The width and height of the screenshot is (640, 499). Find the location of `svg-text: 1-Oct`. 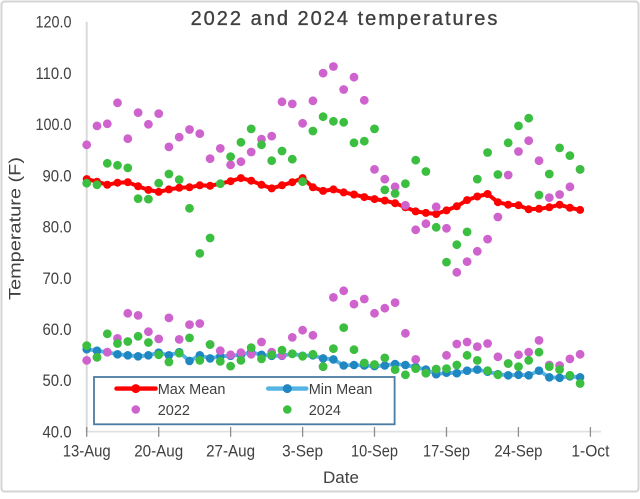

svg-text: 1-Oct is located at coordinates (590, 451).